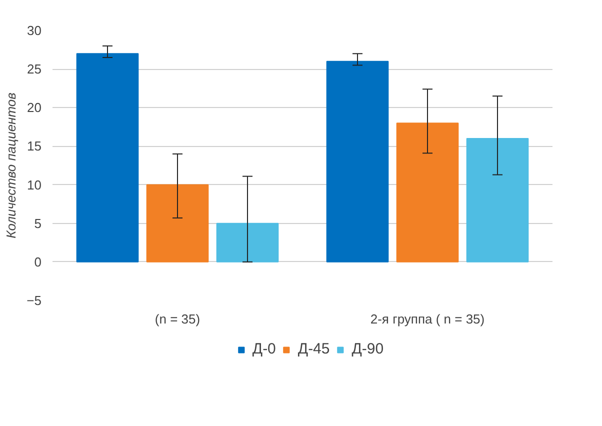 The image size is (602, 426). What do you see at coordinates (34, 69) in the screenshot?
I see `y-tick-label: 25` at bounding box center [34, 69].